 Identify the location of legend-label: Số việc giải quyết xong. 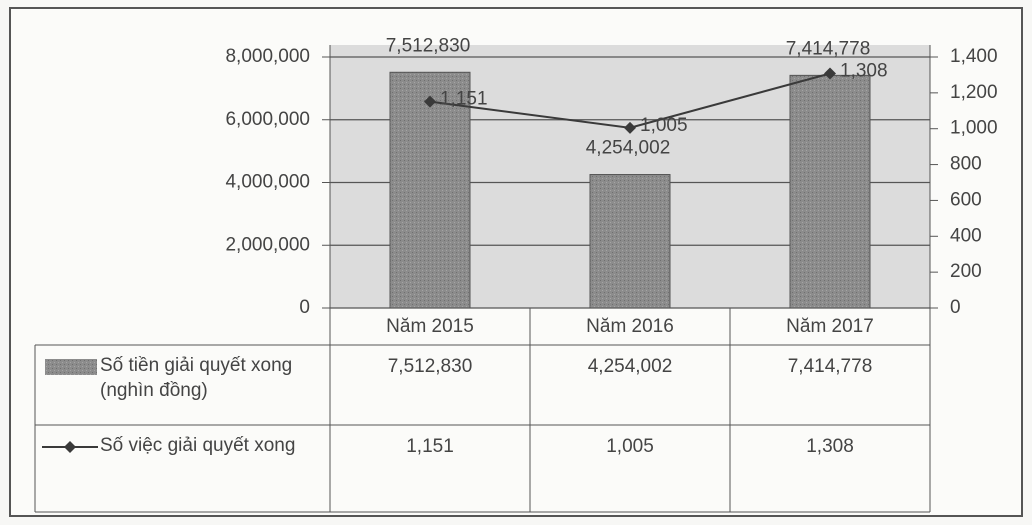
(198, 445).